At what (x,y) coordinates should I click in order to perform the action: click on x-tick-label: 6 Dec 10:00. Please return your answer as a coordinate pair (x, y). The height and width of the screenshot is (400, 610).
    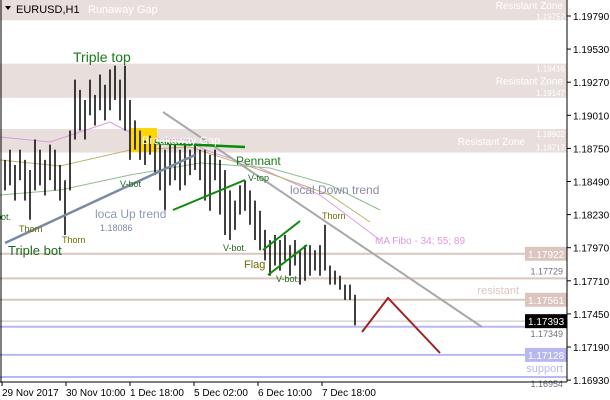
    Looking at the image, I should click on (285, 393).